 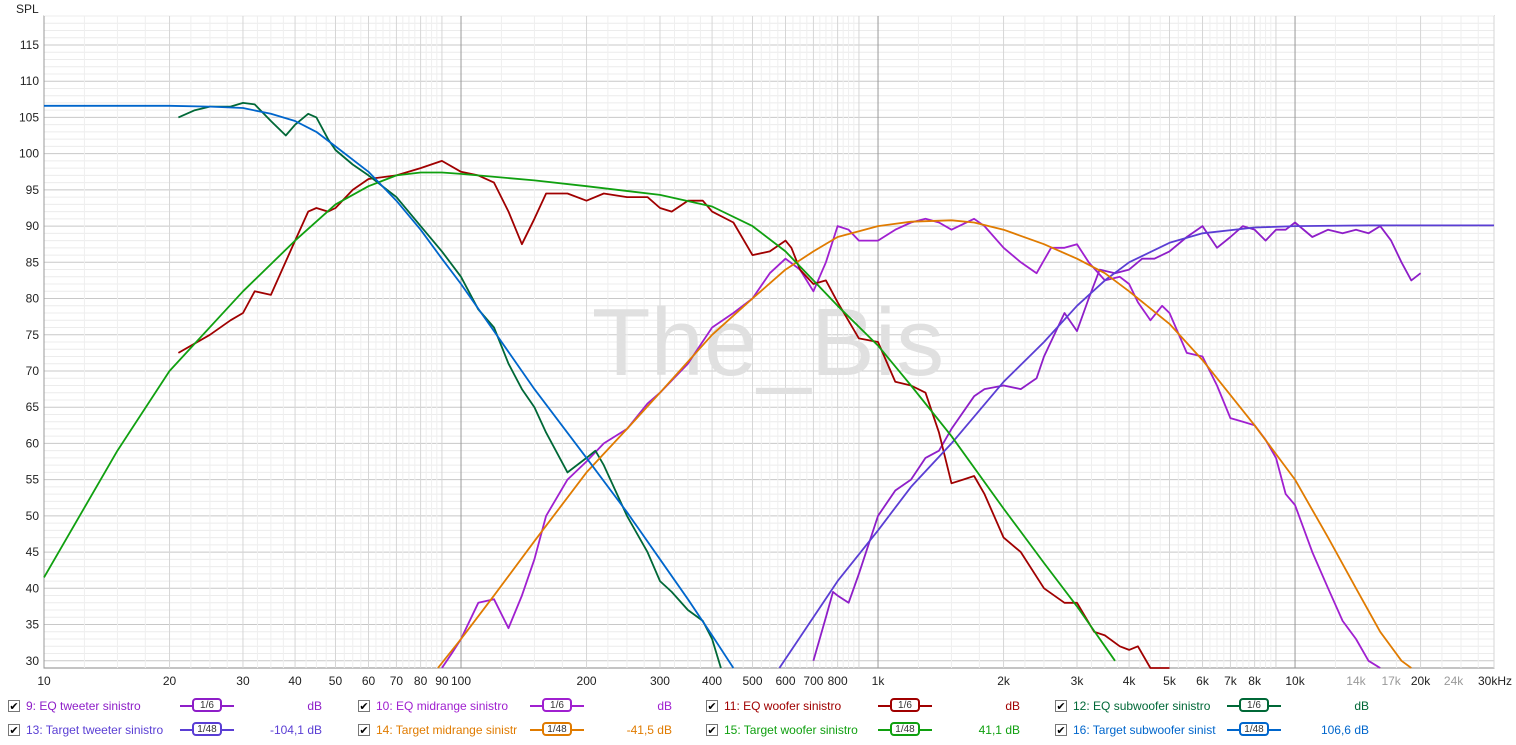 What do you see at coordinates (29, 154) in the screenshot?
I see `y-tick-label: 100` at bounding box center [29, 154].